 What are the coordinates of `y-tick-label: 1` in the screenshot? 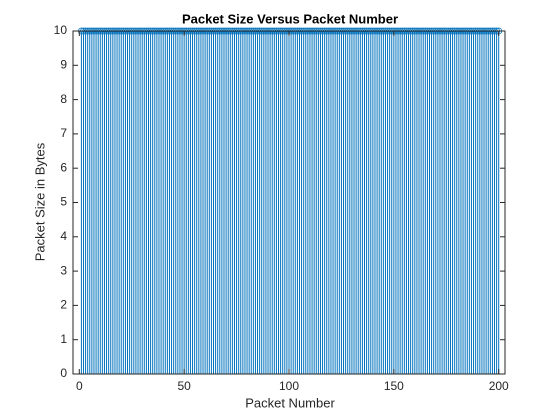 It's located at (63, 339).